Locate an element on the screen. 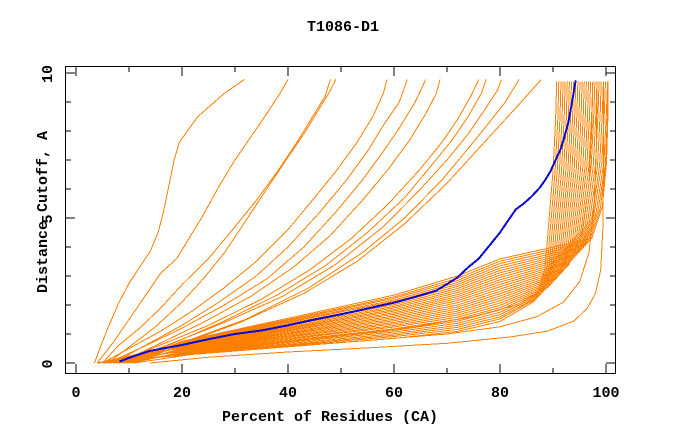 The image size is (680, 440). y-axis-label: Distance Cutoff, A is located at coordinates (43, 212).